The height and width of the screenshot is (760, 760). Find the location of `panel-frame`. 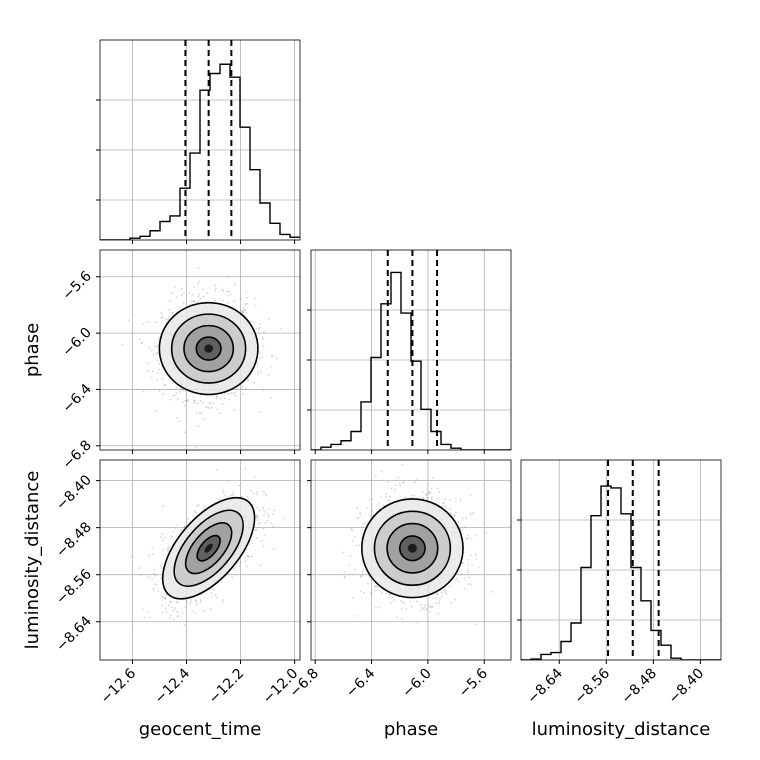

panel-frame is located at coordinates (411, 350).